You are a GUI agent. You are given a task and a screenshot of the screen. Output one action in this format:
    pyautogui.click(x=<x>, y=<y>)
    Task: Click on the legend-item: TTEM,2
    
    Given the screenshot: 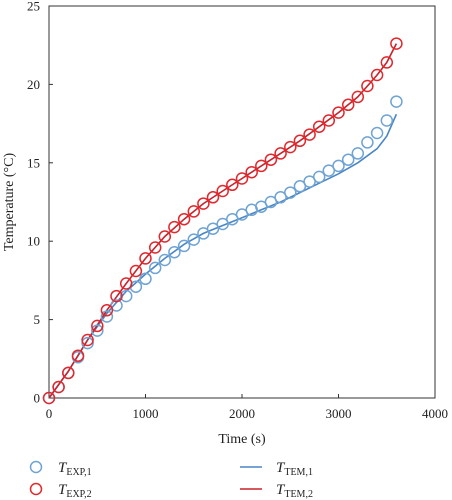 What is the action you would take?
    pyautogui.click(x=276, y=491)
    